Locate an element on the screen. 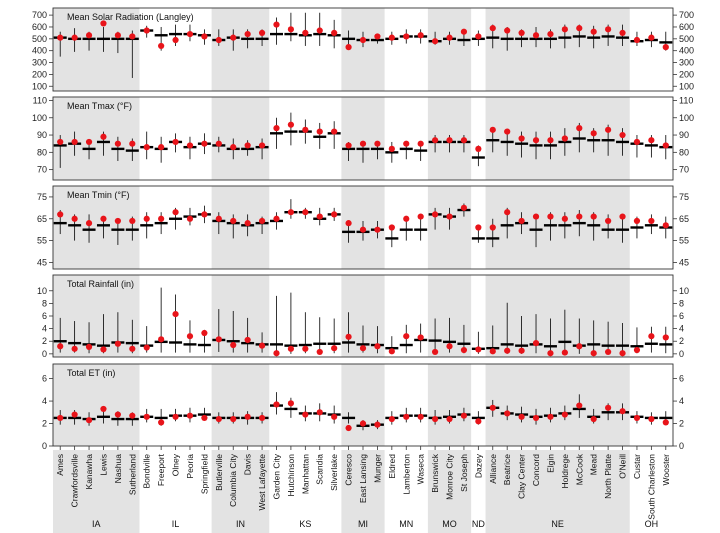 The width and height of the screenshot is (720, 533). site-label: Holdrege is located at coordinates (565, 471).